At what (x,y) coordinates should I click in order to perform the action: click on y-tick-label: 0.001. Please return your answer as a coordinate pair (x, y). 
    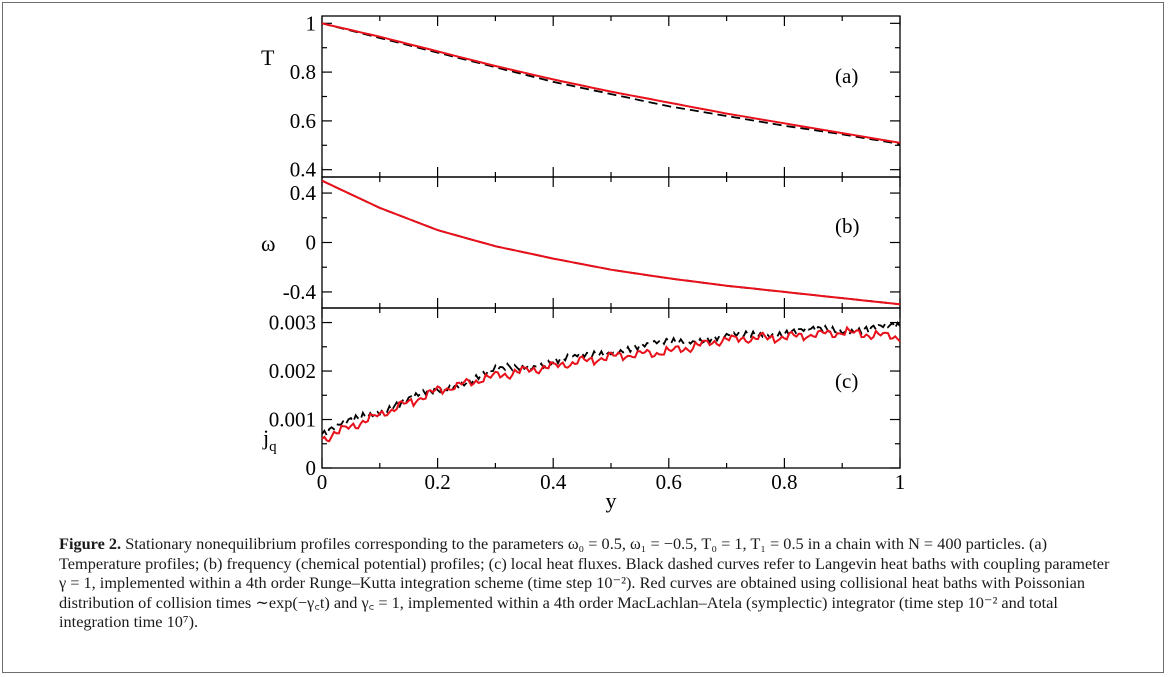
    Looking at the image, I should click on (292, 420).